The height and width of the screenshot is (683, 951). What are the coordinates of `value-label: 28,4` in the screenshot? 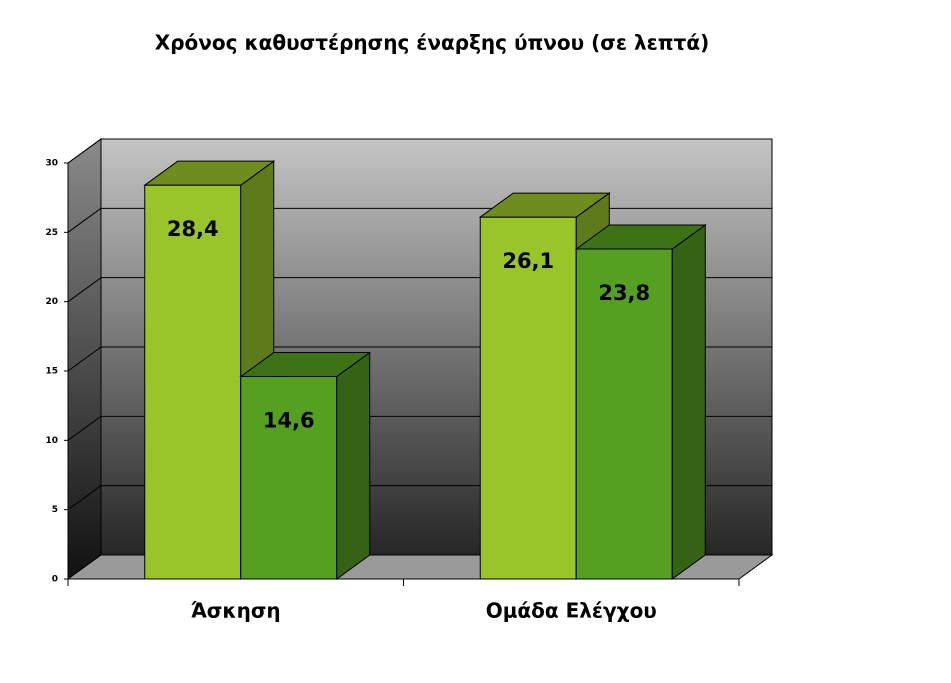 It's located at (193, 229).